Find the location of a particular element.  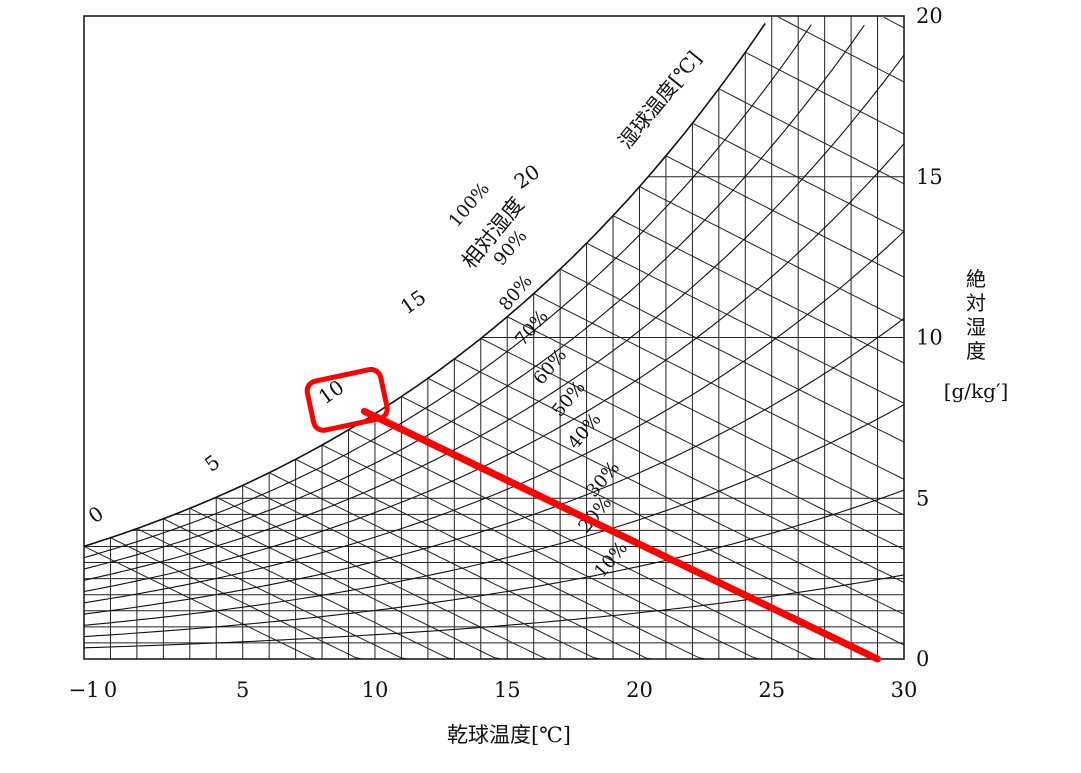

y-tick-label: 5 is located at coordinates (922, 498).